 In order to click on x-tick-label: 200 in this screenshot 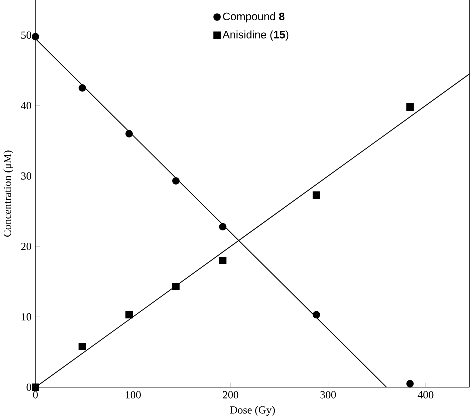, I will do `click(231, 395)`.